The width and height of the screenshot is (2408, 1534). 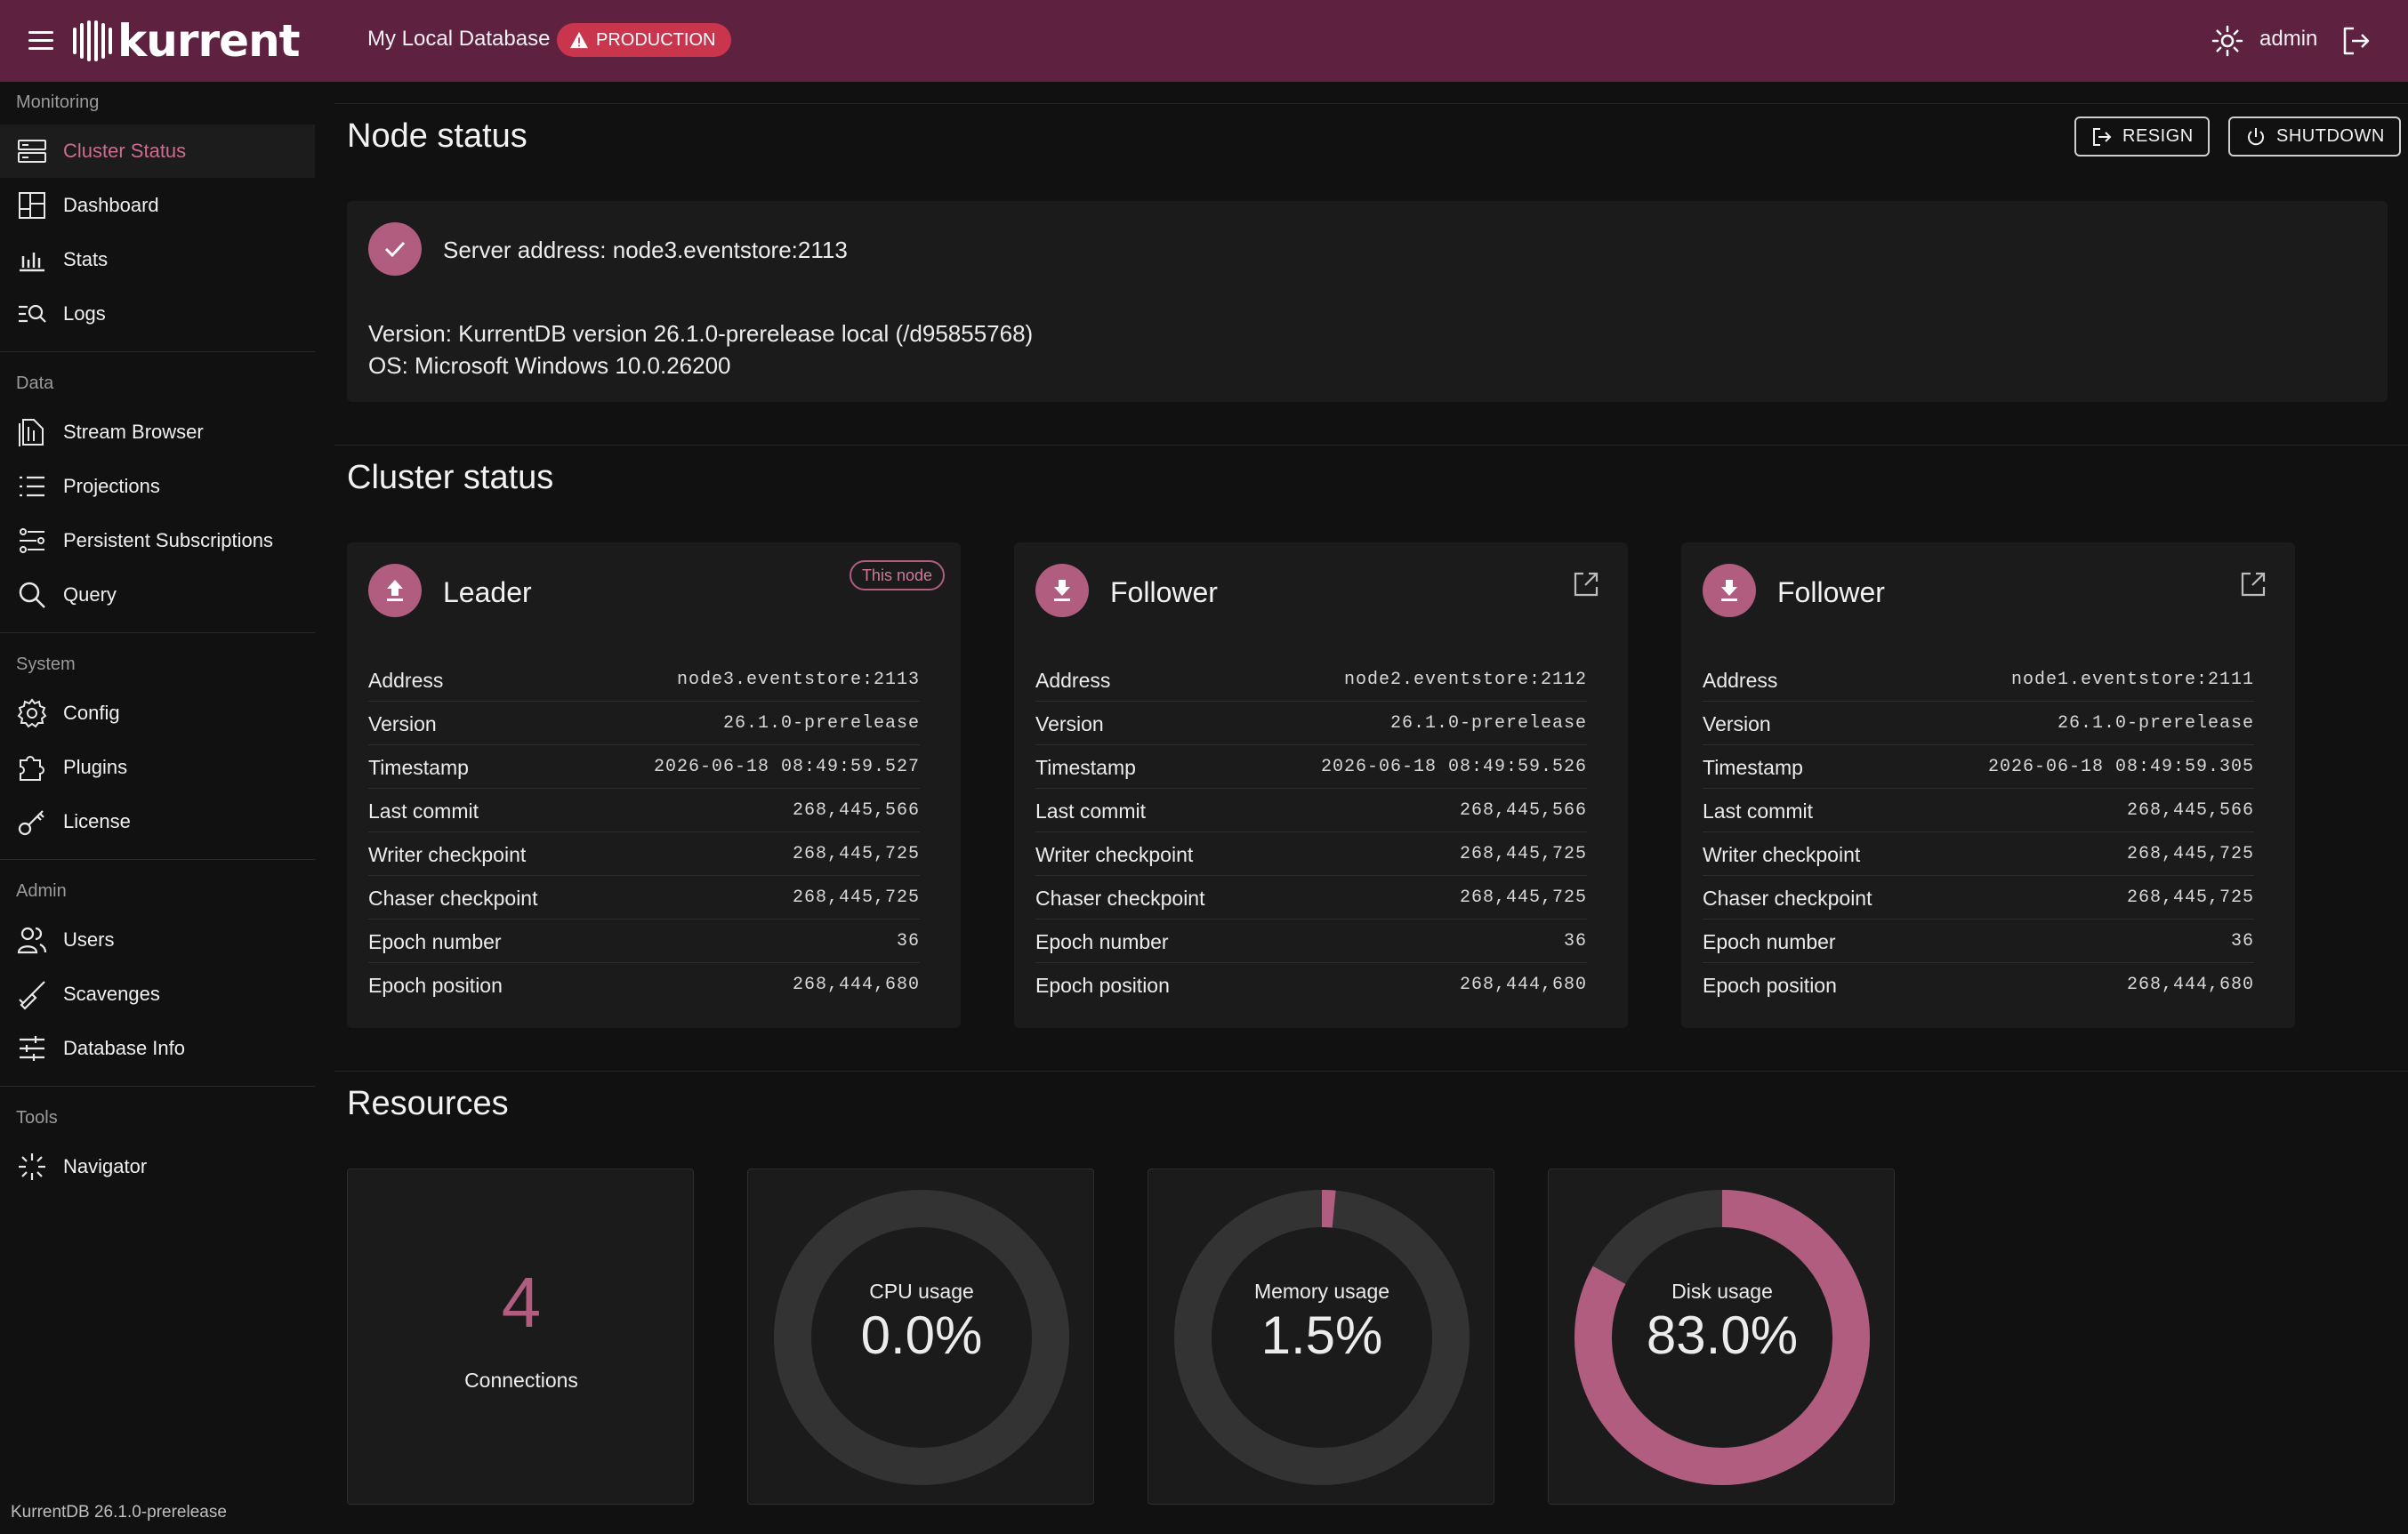 What do you see at coordinates (32, 940) in the screenshot?
I see `users-icon` at bounding box center [32, 940].